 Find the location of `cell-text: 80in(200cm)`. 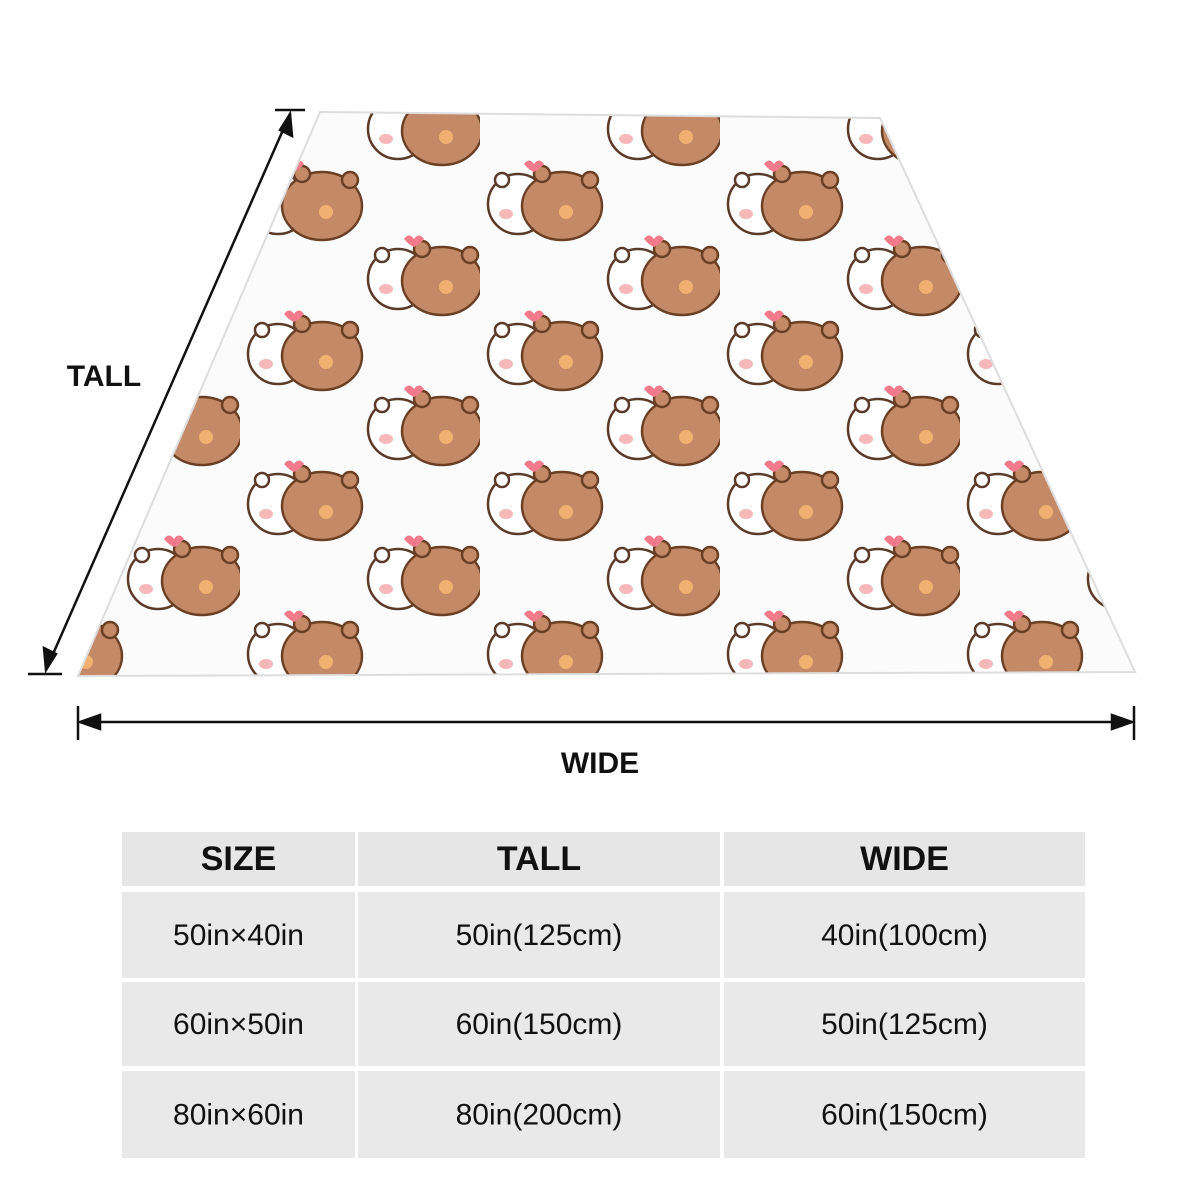

cell-text: 80in(200cm) is located at coordinates (539, 1114).